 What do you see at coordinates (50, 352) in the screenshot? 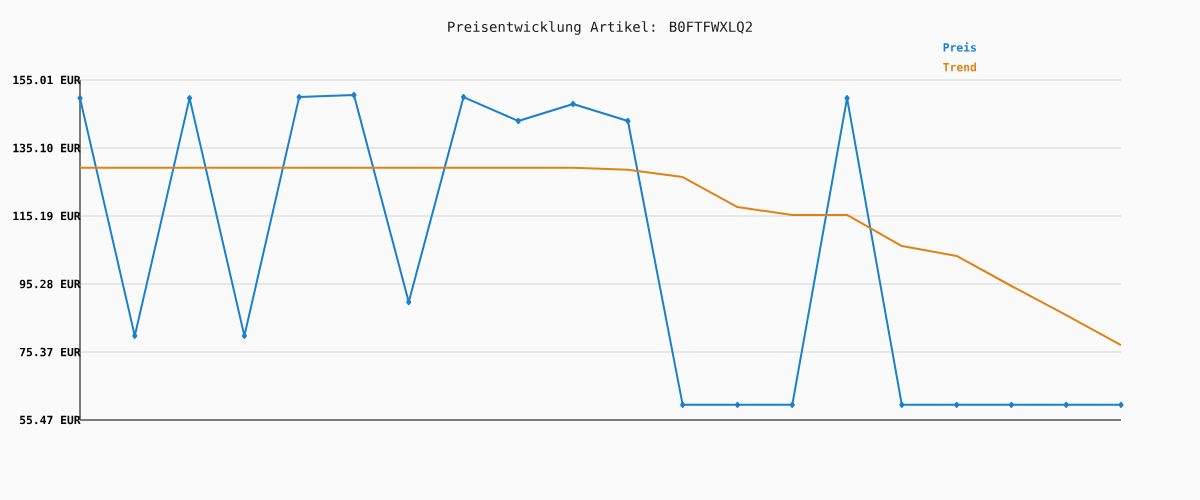
I see `y-tick-label: 75.37 EUR` at bounding box center [50, 352].